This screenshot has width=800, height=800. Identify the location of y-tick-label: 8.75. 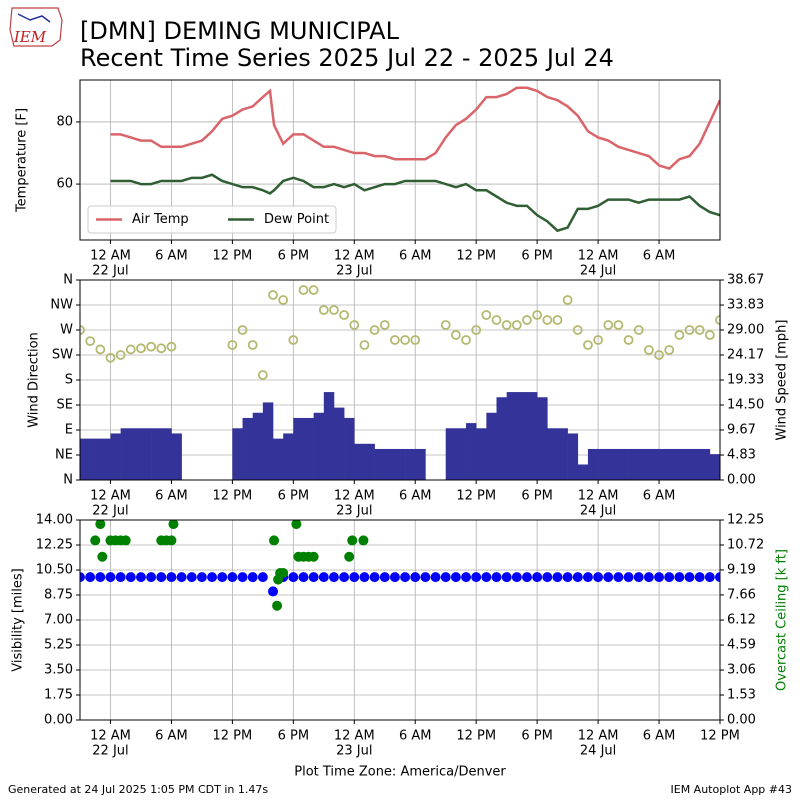
(58, 595).